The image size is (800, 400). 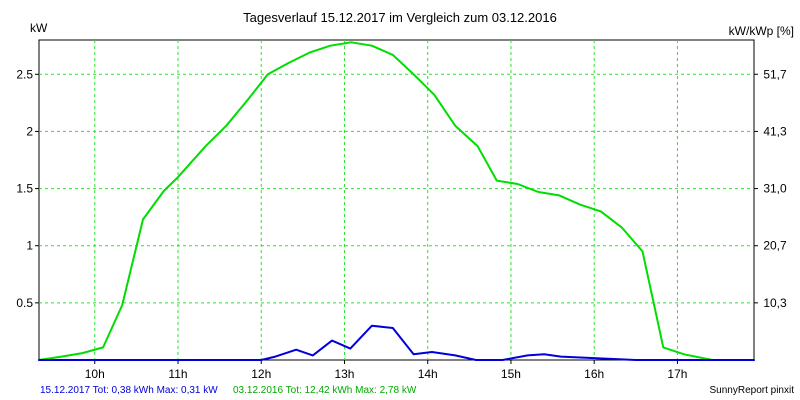 I want to click on y-axis-left-label: kW, so click(x=39, y=28).